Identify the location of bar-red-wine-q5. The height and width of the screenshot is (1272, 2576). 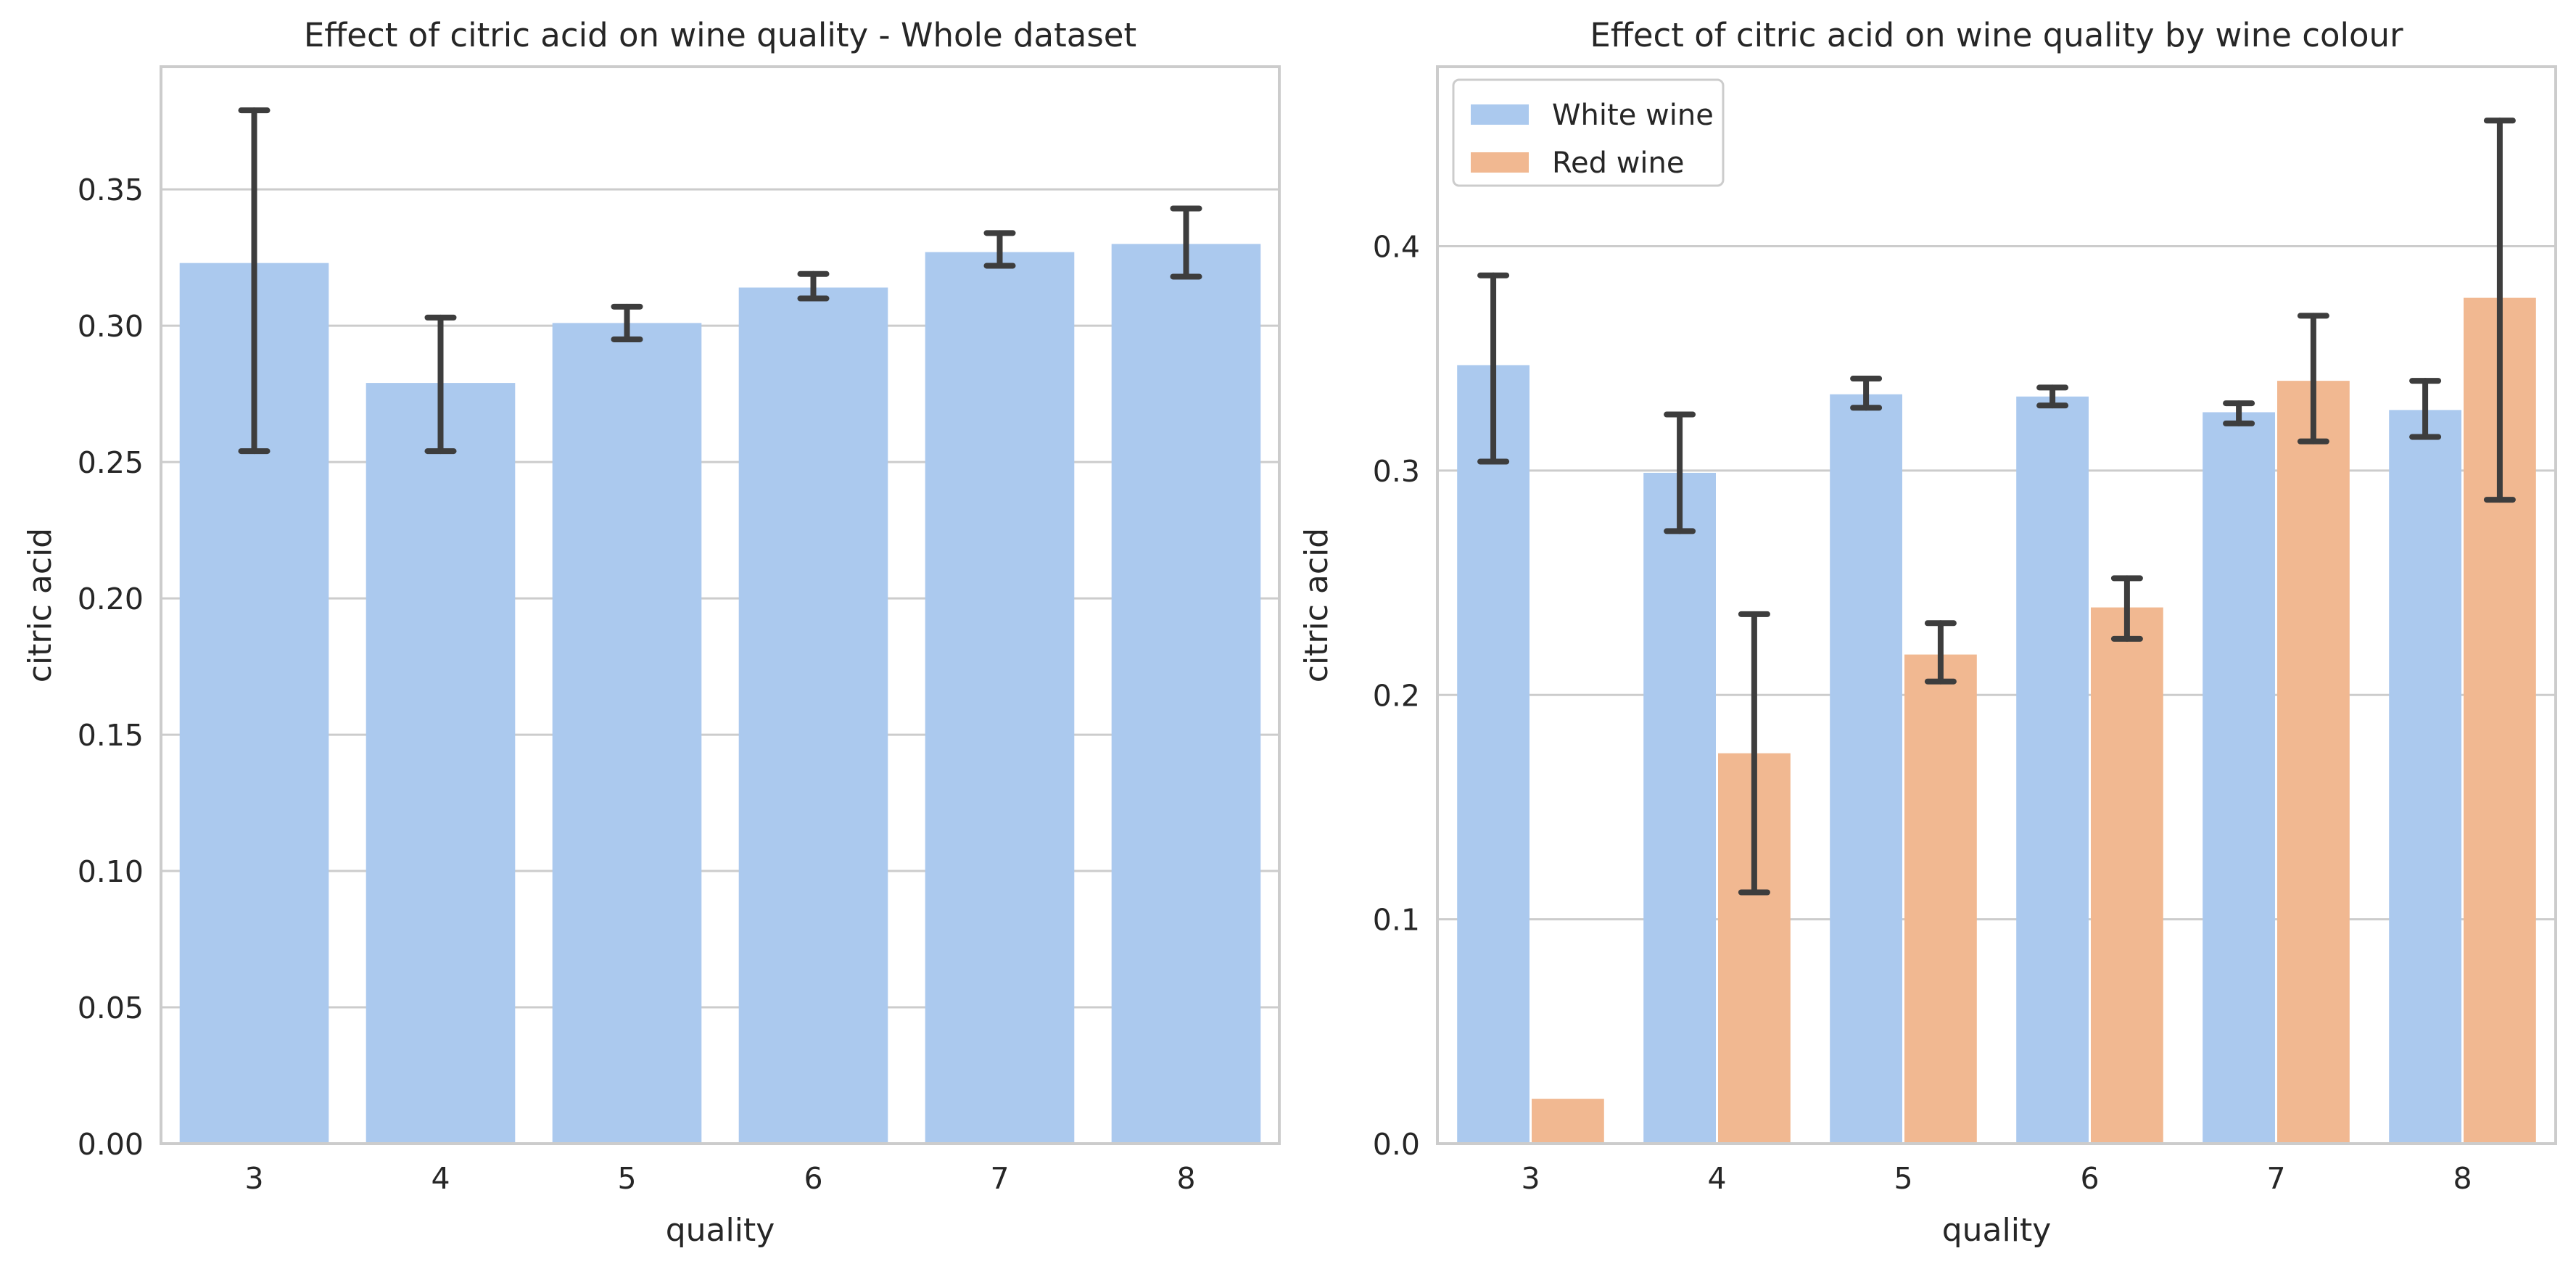
(1940, 899).